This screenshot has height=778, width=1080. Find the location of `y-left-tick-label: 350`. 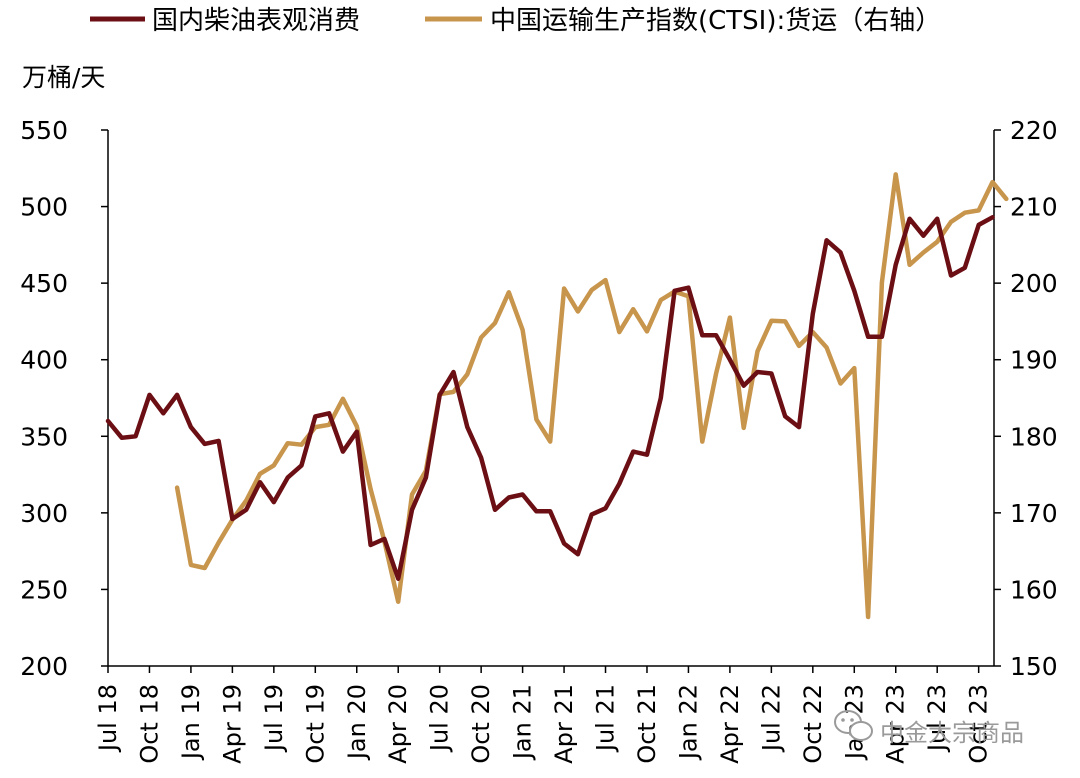

y-left-tick-label: 350 is located at coordinates (44, 436).